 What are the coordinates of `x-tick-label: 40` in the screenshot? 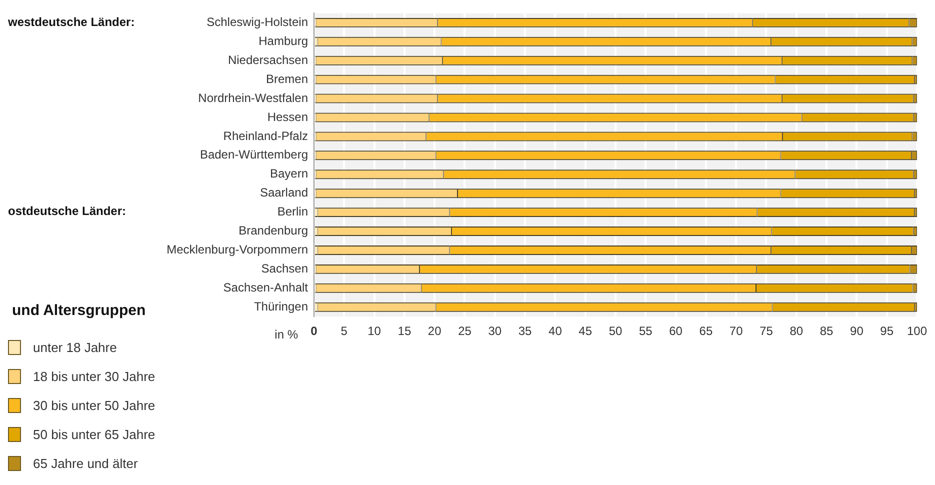 It's located at (555, 331).